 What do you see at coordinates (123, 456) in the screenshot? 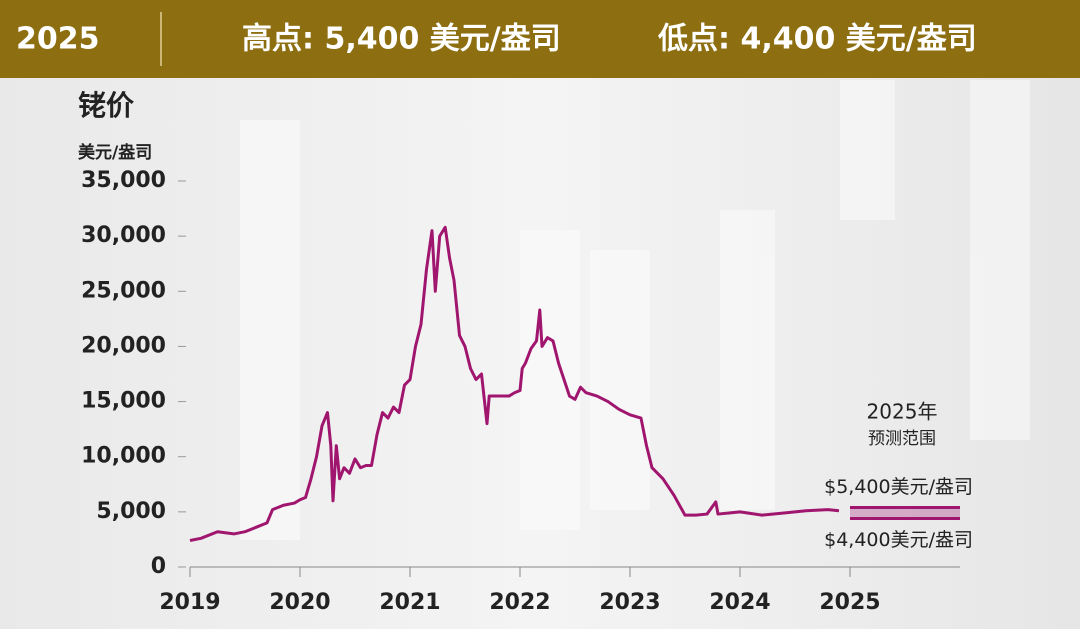
I see `y-tick-label: 10,000` at bounding box center [123, 456].